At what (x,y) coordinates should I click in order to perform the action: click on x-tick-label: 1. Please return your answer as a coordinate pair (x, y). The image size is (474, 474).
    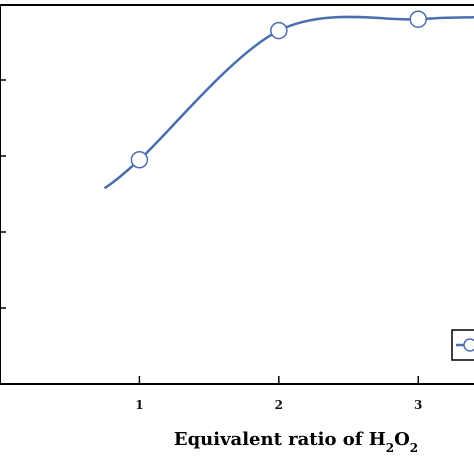
    Looking at the image, I should click on (139, 405).